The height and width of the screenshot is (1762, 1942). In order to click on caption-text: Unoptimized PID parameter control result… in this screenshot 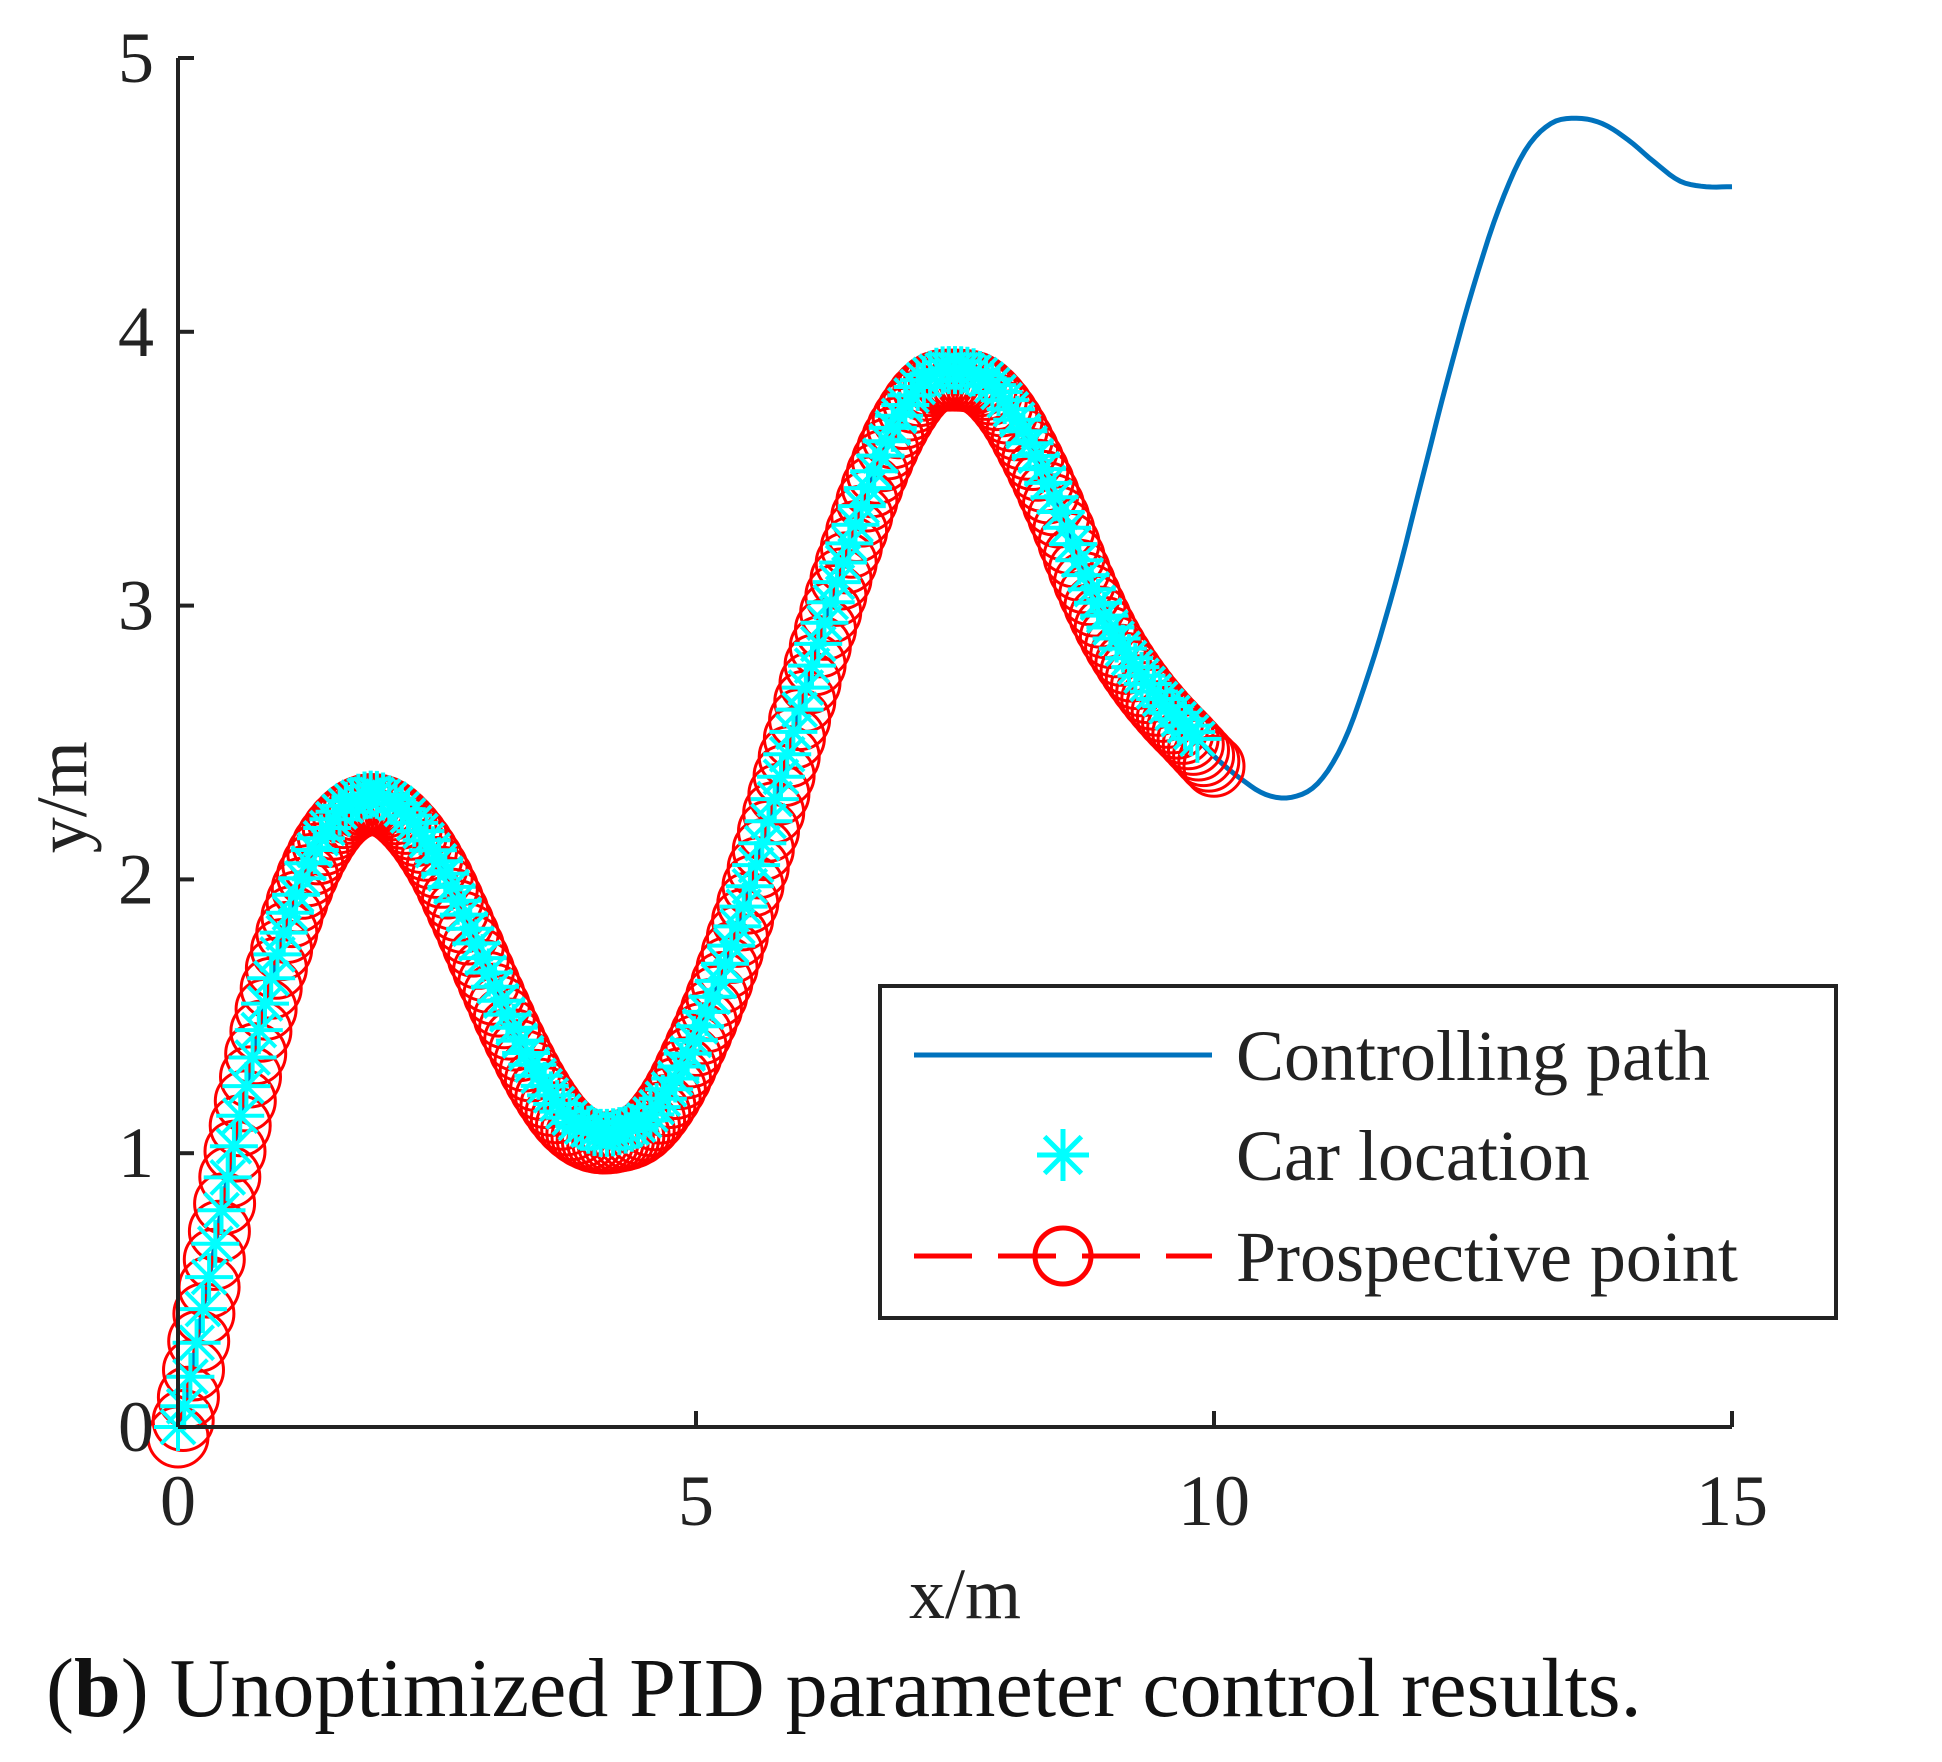, I will do `click(905, 1688)`.